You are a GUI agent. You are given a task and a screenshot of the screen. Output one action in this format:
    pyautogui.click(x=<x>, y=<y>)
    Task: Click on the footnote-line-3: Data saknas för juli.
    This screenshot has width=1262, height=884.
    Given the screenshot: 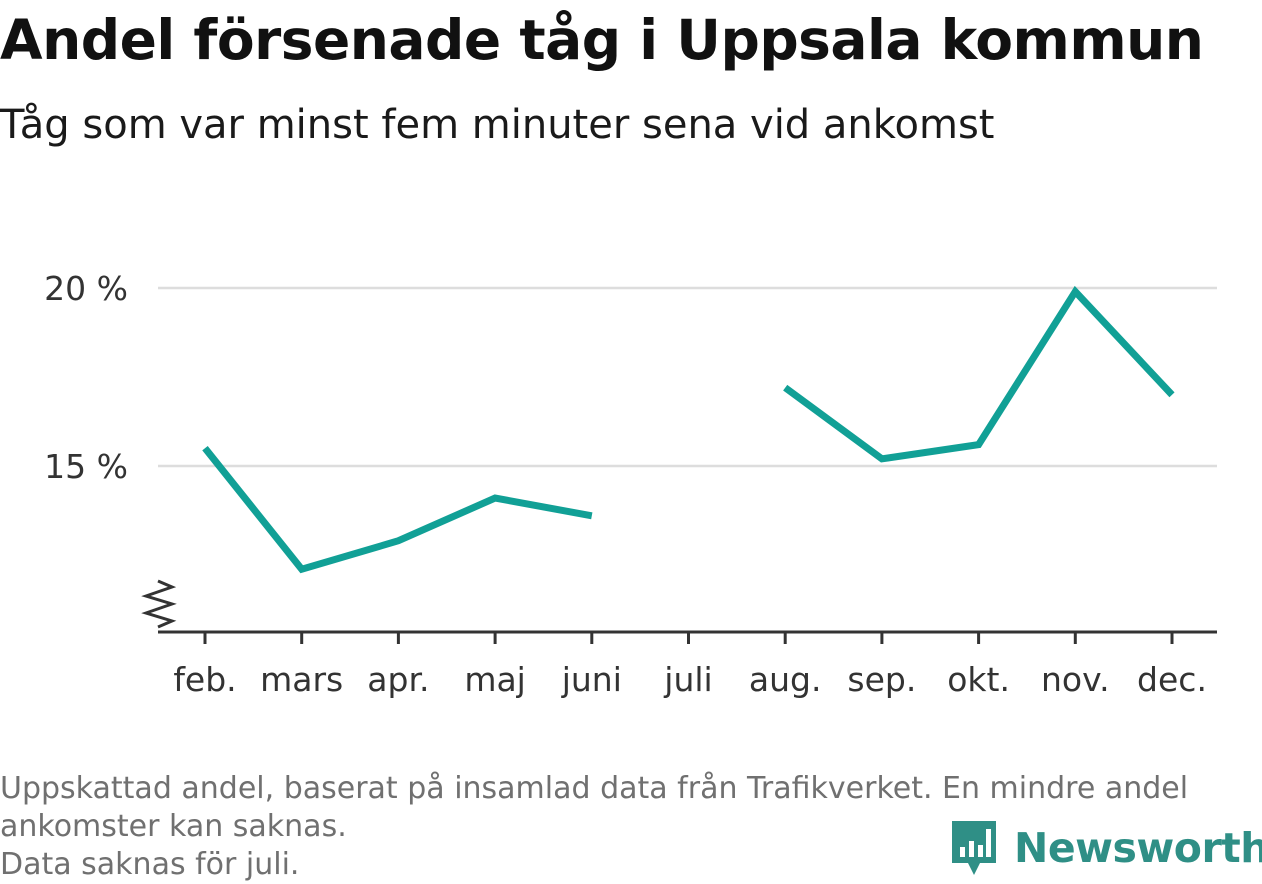 What is the action you would take?
    pyautogui.click(x=150, y=864)
    